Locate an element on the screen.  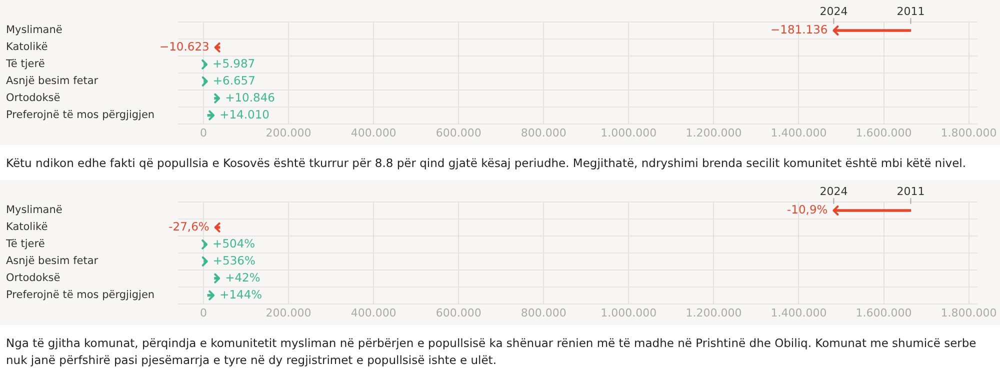
data-label: +10.846 is located at coordinates (250, 97).